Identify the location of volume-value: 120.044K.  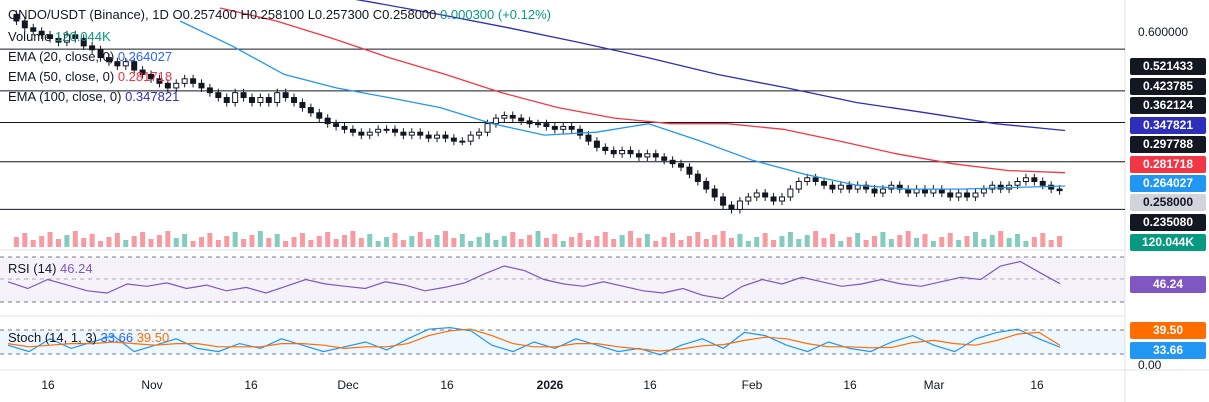
(83, 36).